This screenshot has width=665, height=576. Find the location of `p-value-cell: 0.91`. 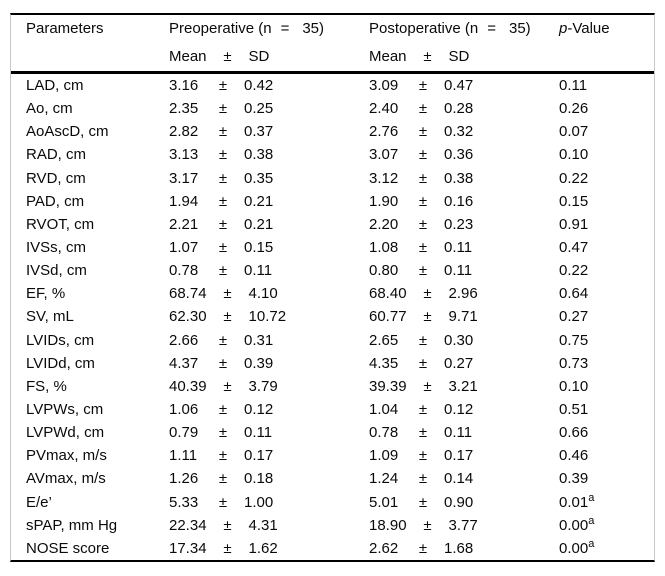

p-value-cell: 0.91 is located at coordinates (606, 224).